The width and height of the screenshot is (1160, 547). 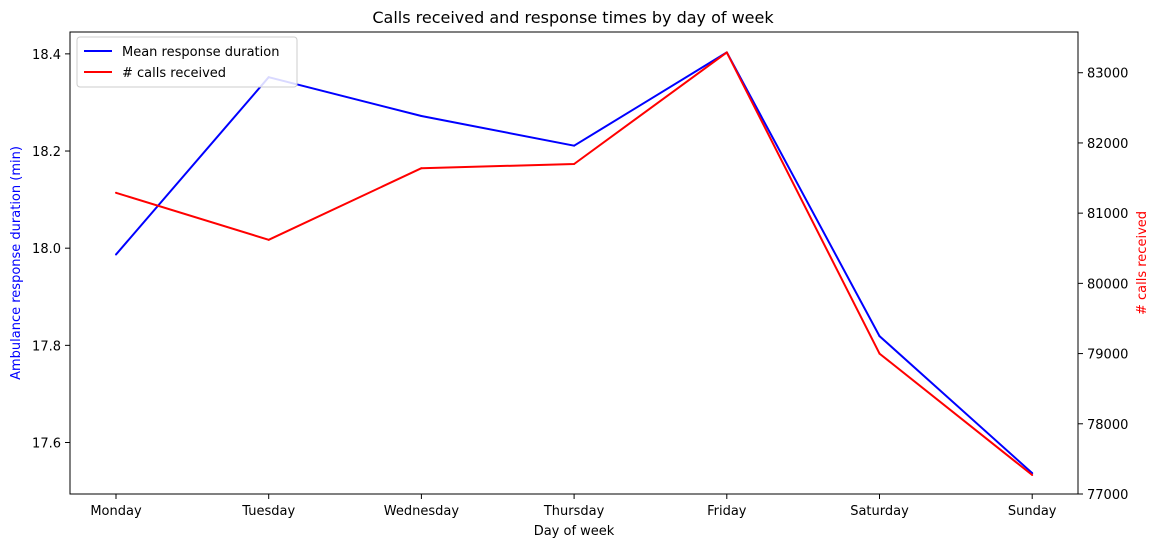 I want to click on legend-box, so click(x=187, y=62).